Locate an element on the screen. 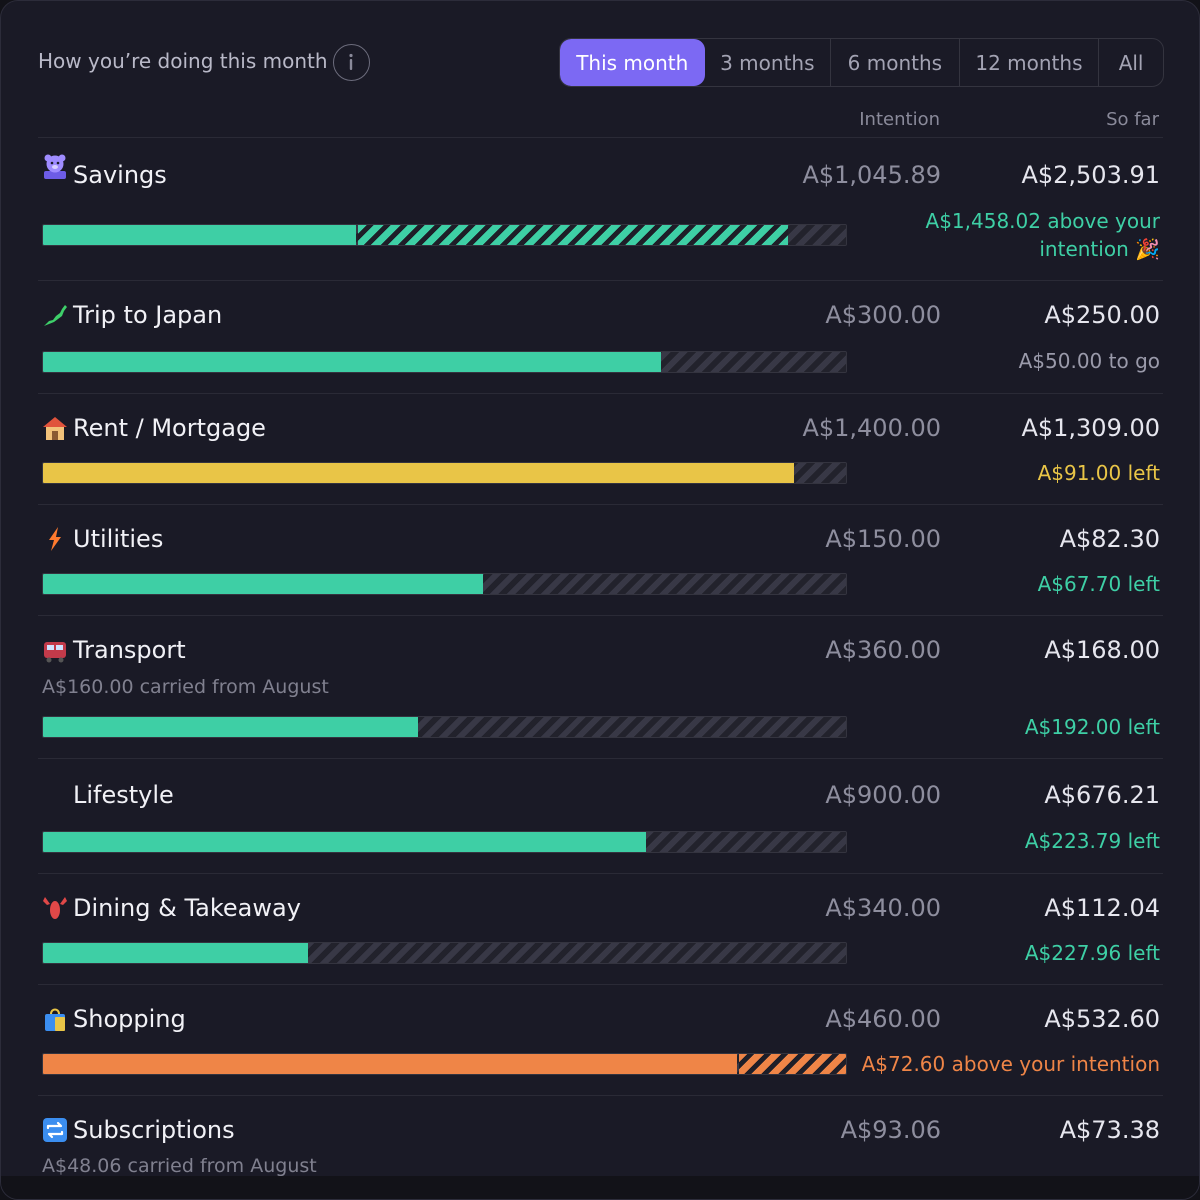 This screenshot has width=1200, height=1200. so-far-amount: A$112.04 is located at coordinates (1102, 908).